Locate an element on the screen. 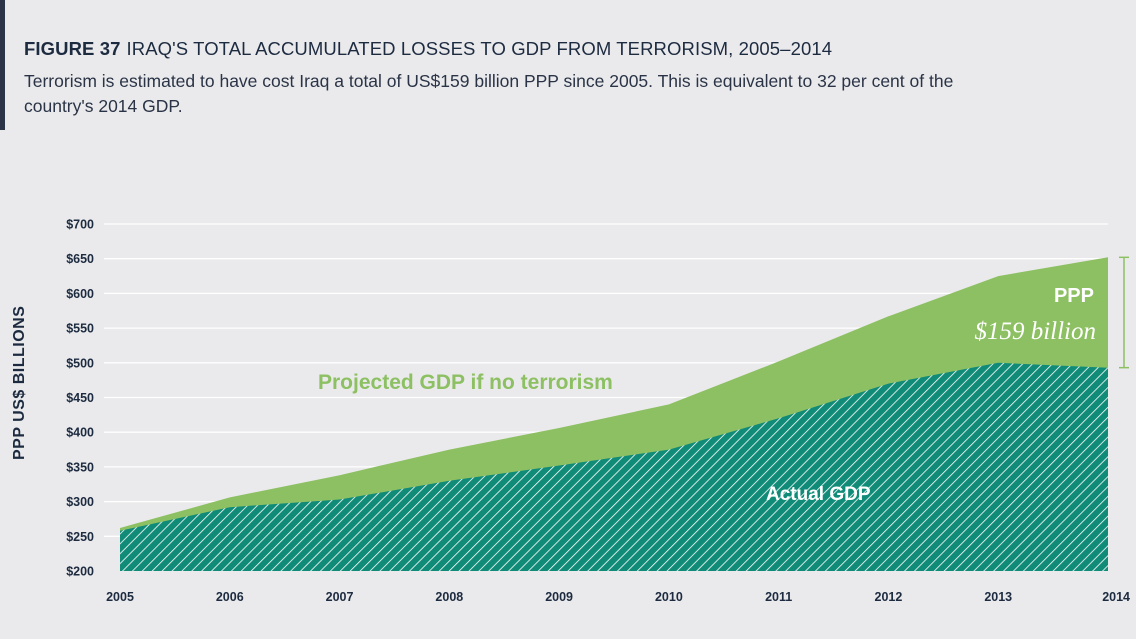 Image resolution: width=1136 pixels, height=639 pixels. x-tick-label: 2007 is located at coordinates (340, 597).